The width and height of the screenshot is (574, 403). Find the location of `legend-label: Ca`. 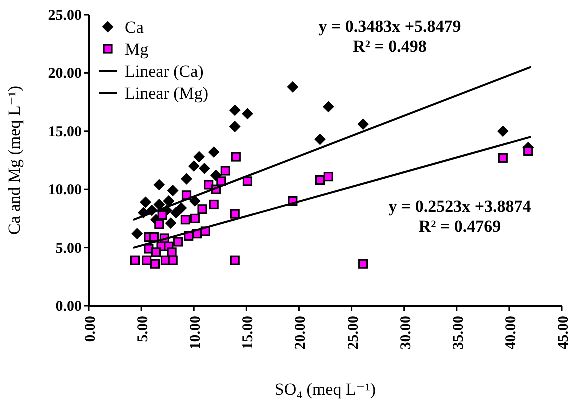

legend-label: Ca is located at coordinates (134, 27).